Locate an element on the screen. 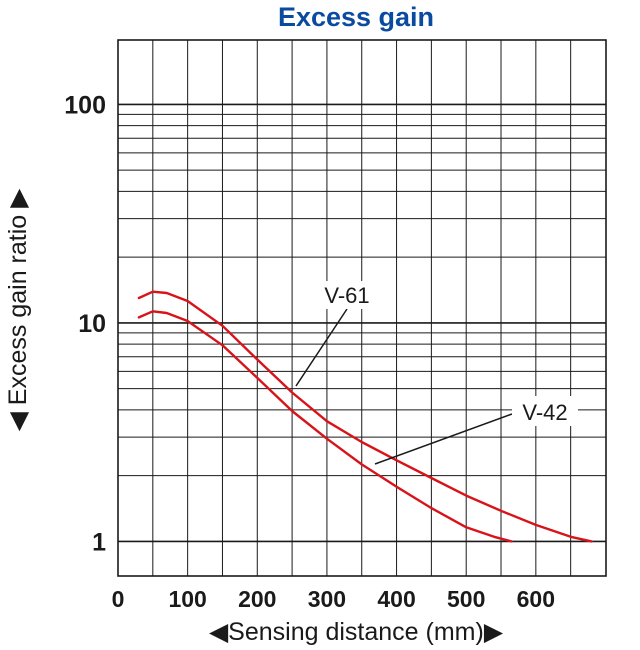  x-tick-label-100: 100 is located at coordinates (187, 599).